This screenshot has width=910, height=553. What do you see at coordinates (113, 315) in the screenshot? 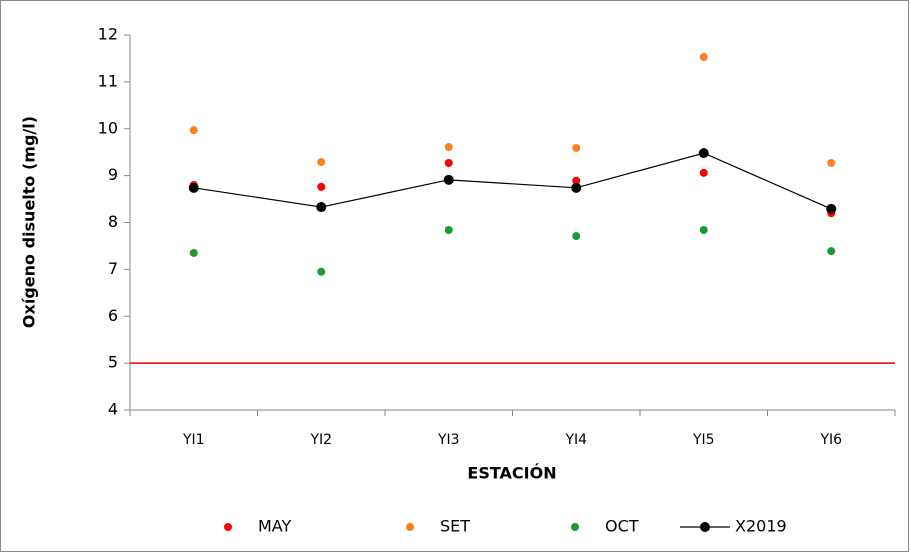
I see `y-tick-label: 6` at bounding box center [113, 315].